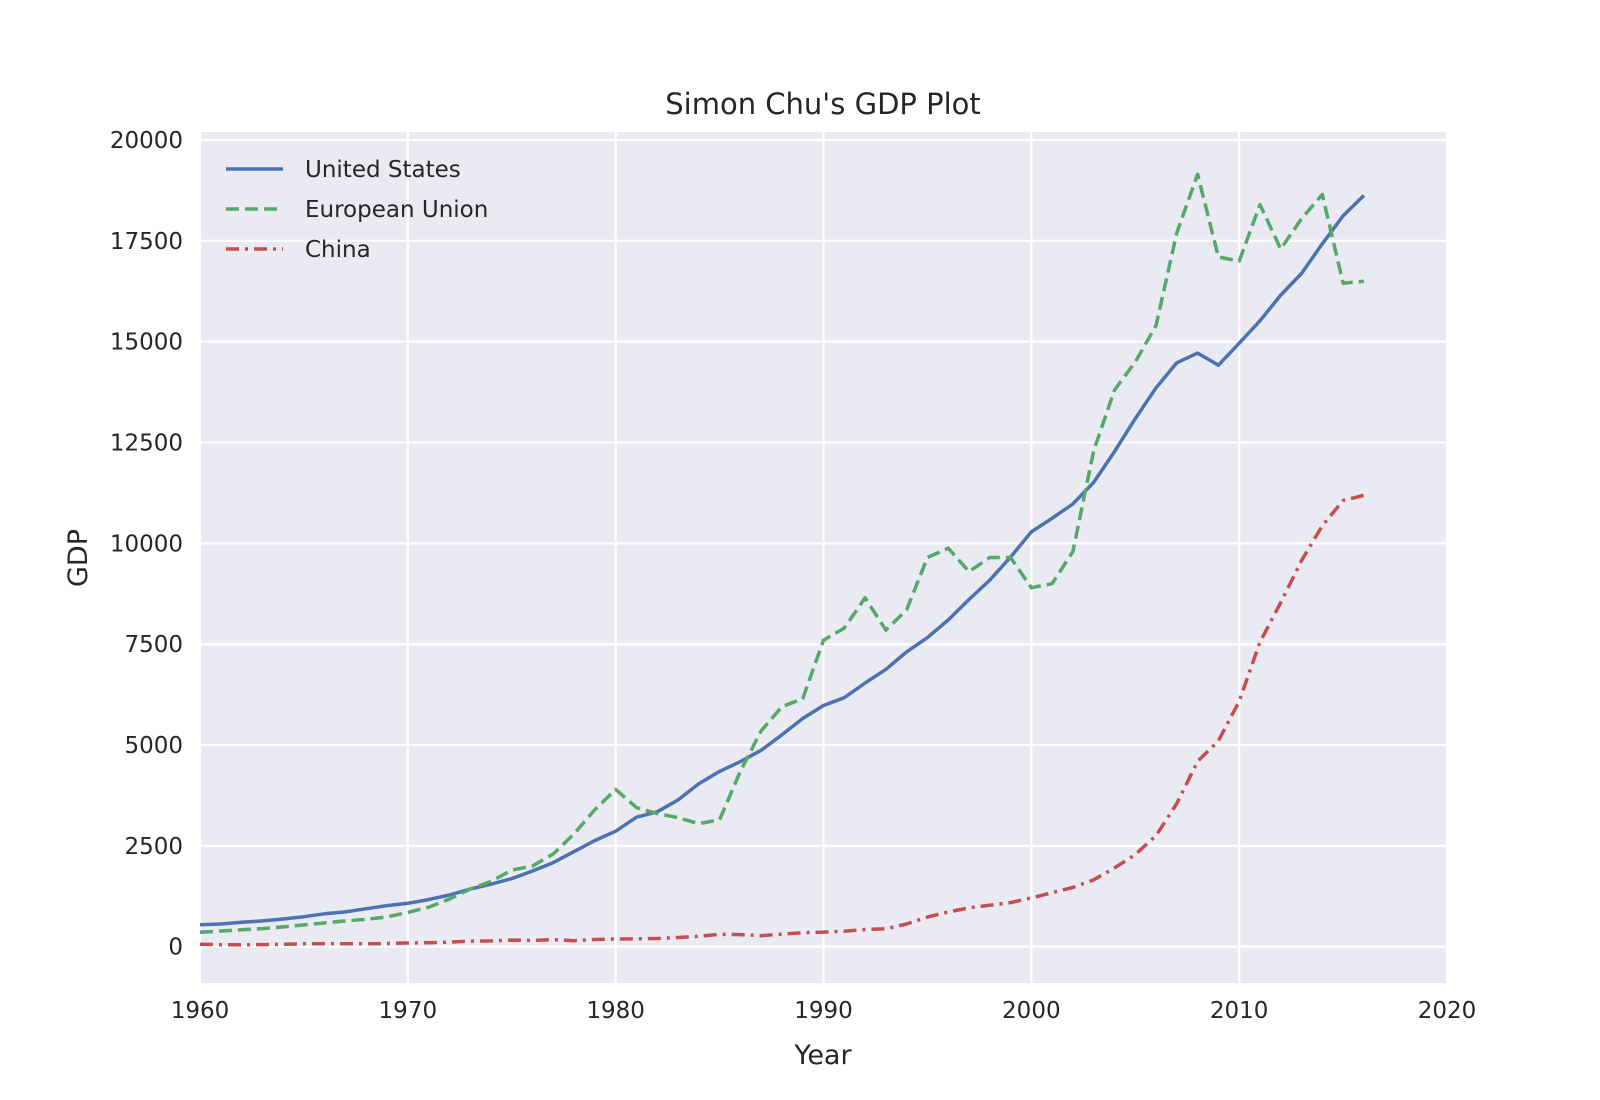  Describe the element at coordinates (146, 343) in the screenshot. I see `y-tick-label: 15000` at that location.